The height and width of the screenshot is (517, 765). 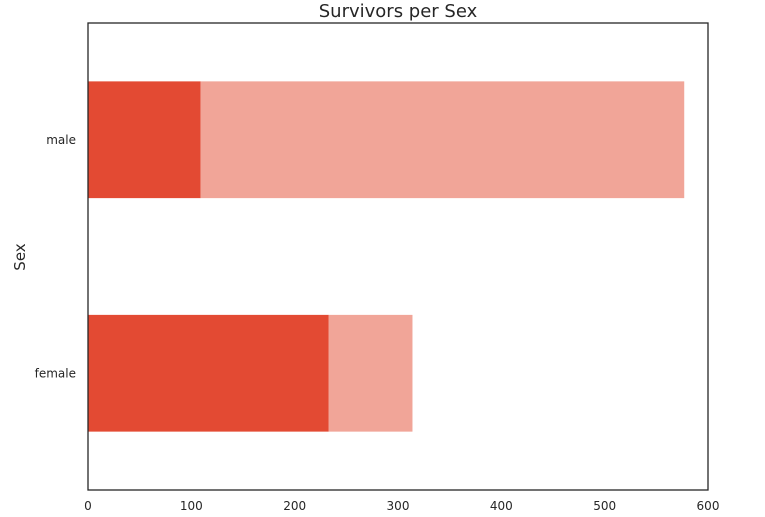 I want to click on x-ticks: 0 100 200 300 400 500 600, so click(x=401, y=506).